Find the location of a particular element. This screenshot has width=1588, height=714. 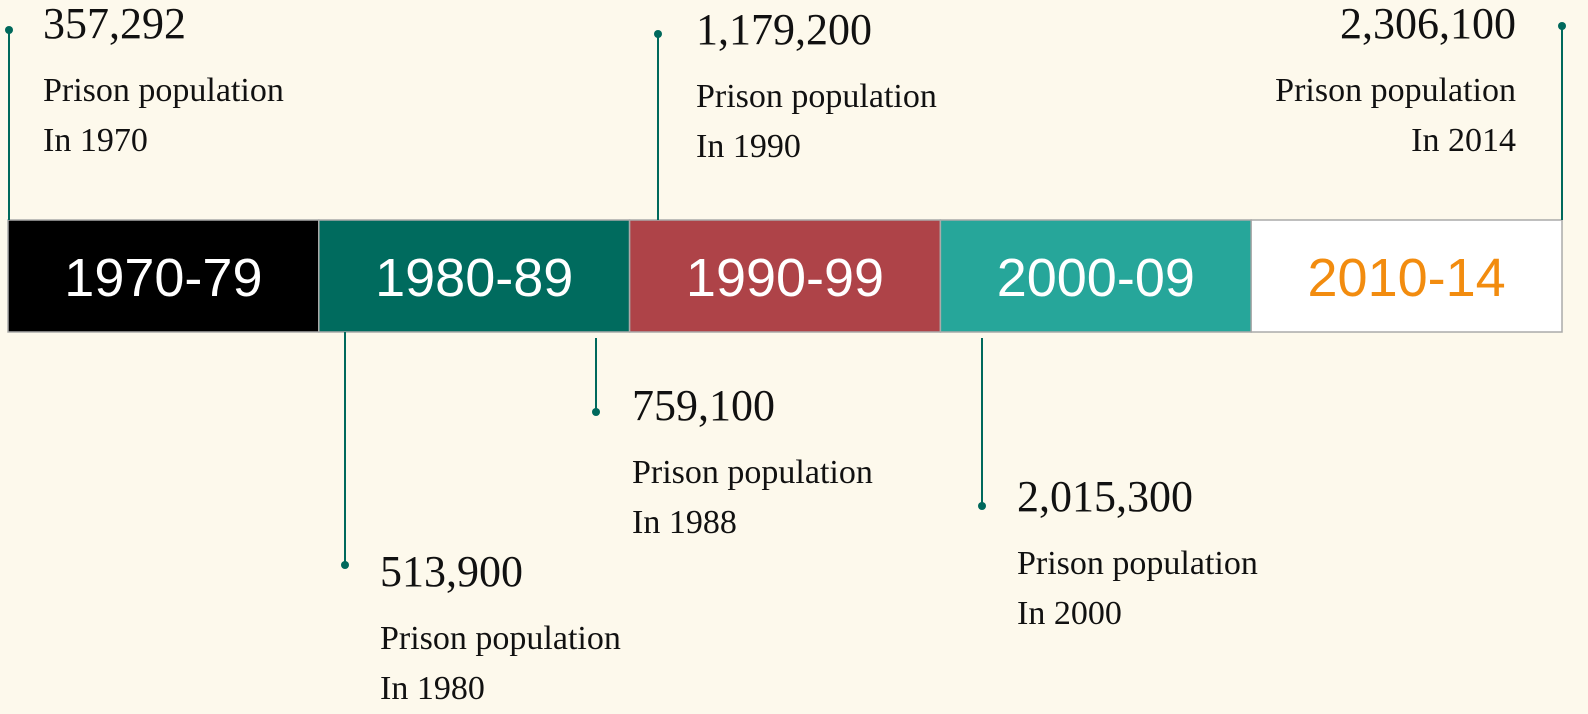

segment-label: 2010-14 is located at coordinates (1407, 278).